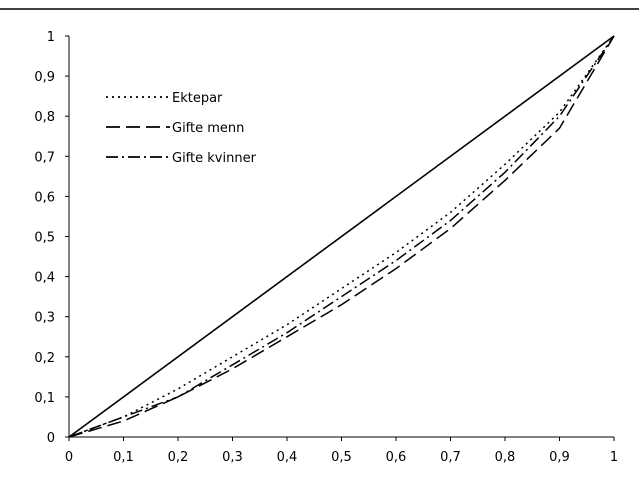  Describe the element at coordinates (178, 457) in the screenshot. I see `x-tick-label: 0,2` at that location.